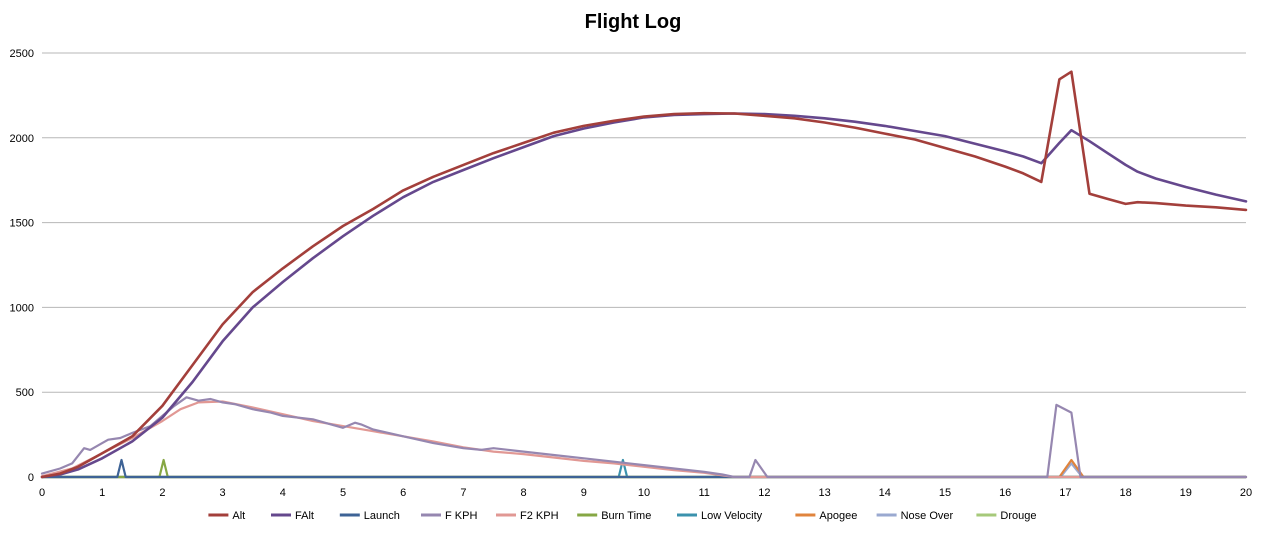  What do you see at coordinates (1018, 516) in the screenshot?
I see `legend-label-drouge: Drouge` at bounding box center [1018, 516].